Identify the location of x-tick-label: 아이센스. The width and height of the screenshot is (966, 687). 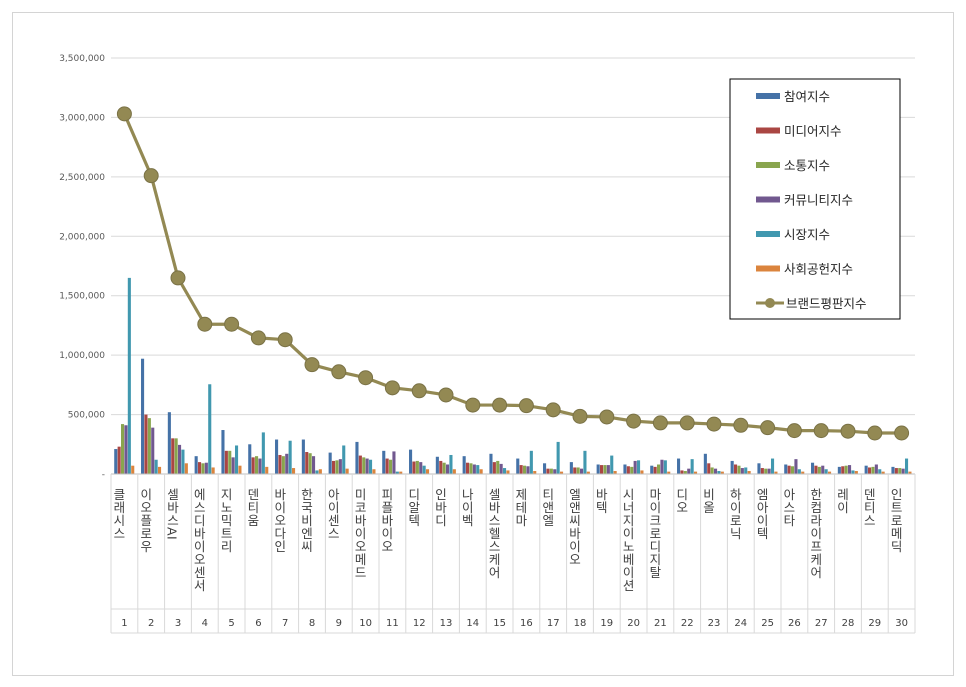
(332, 514).